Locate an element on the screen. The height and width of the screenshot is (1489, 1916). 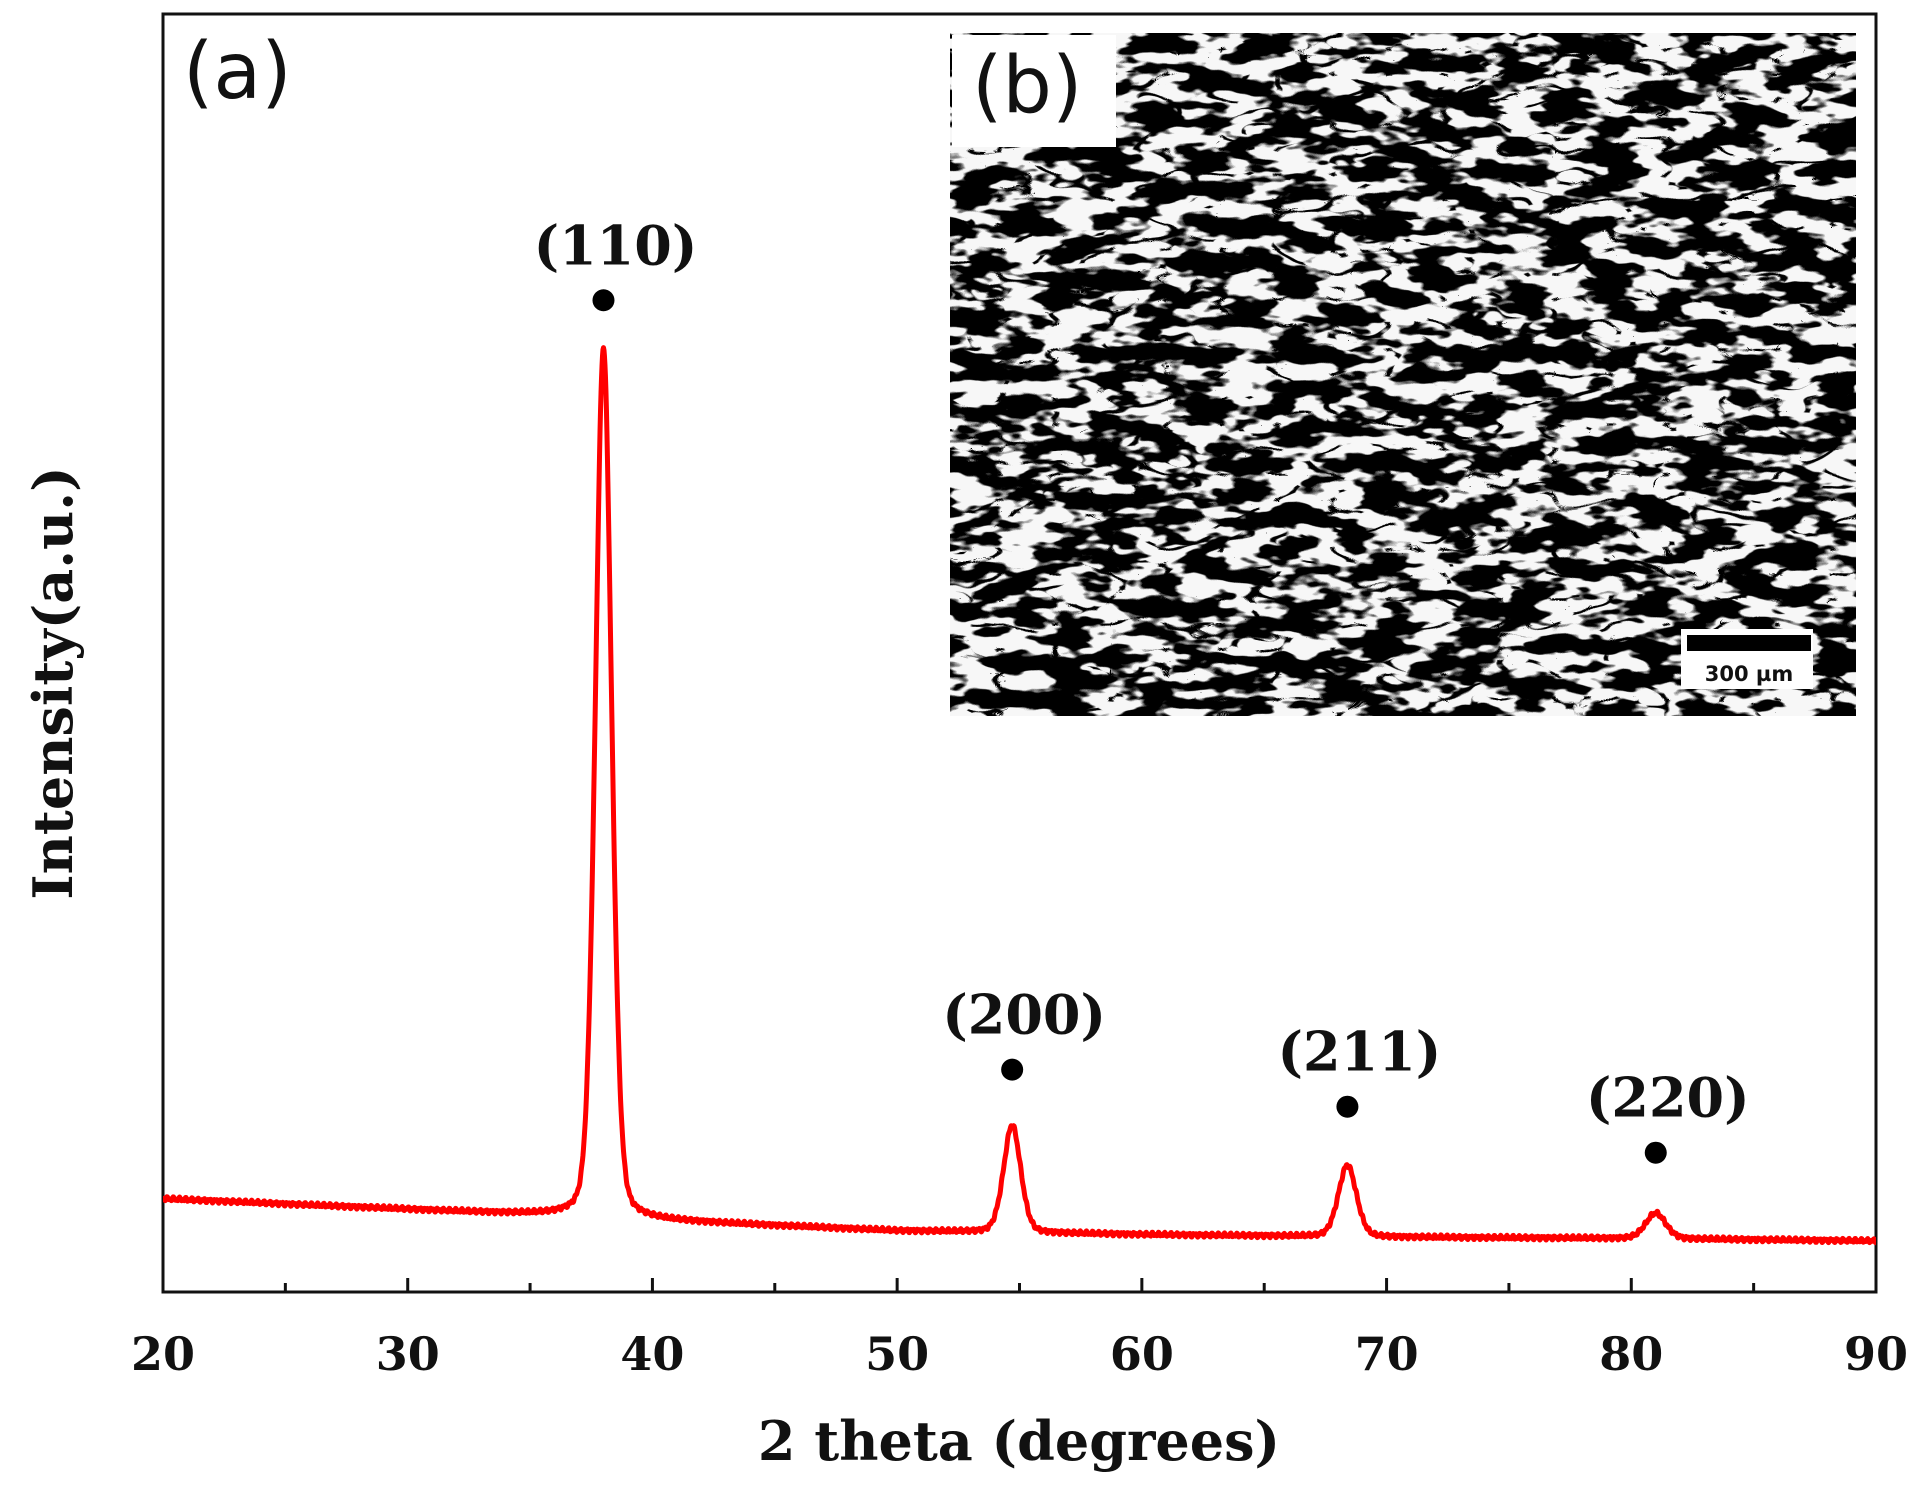
x-tick-label: 70 is located at coordinates (1387, 1354).